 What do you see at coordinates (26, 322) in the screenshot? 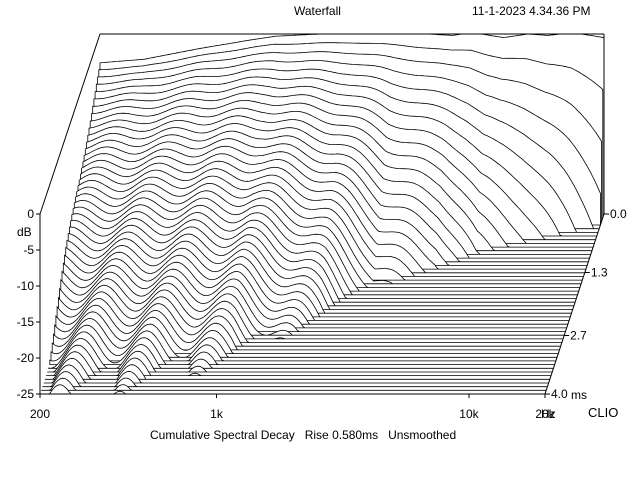
I see `y-tick-label: -15` at bounding box center [26, 322].